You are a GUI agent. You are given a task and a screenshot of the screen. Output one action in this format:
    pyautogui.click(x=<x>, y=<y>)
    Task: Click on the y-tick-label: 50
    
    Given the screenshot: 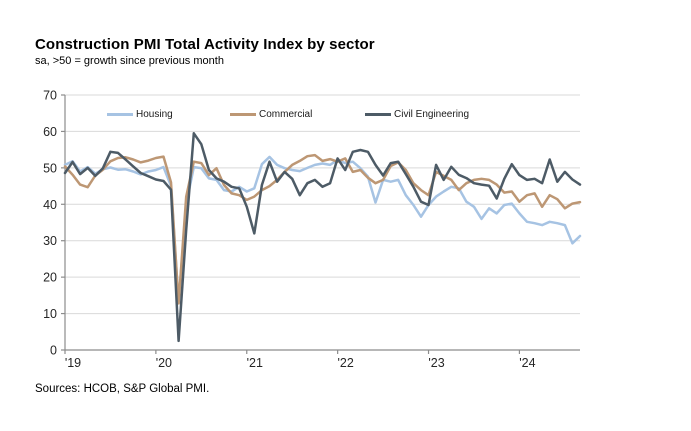 What is the action you would take?
    pyautogui.click(x=50, y=168)
    